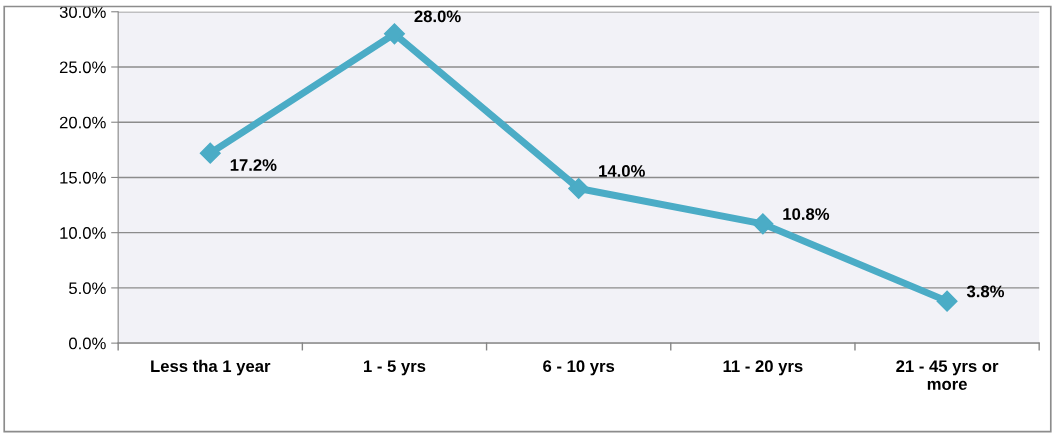 The height and width of the screenshot is (436, 1055). I want to click on y-tick-label: 10.0%, so click(83, 233).